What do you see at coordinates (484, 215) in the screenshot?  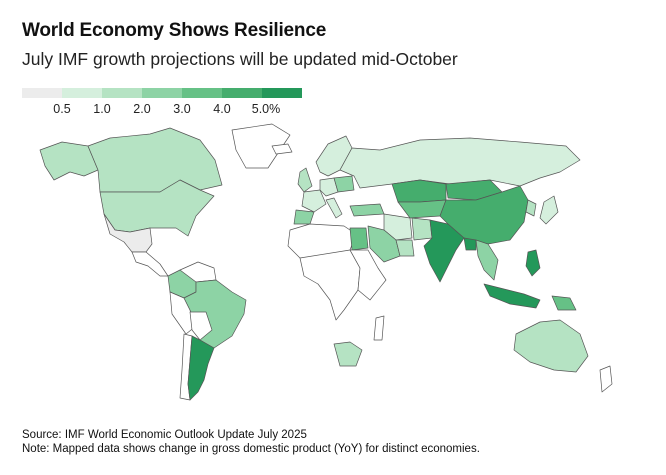 I see `region-china` at bounding box center [484, 215].